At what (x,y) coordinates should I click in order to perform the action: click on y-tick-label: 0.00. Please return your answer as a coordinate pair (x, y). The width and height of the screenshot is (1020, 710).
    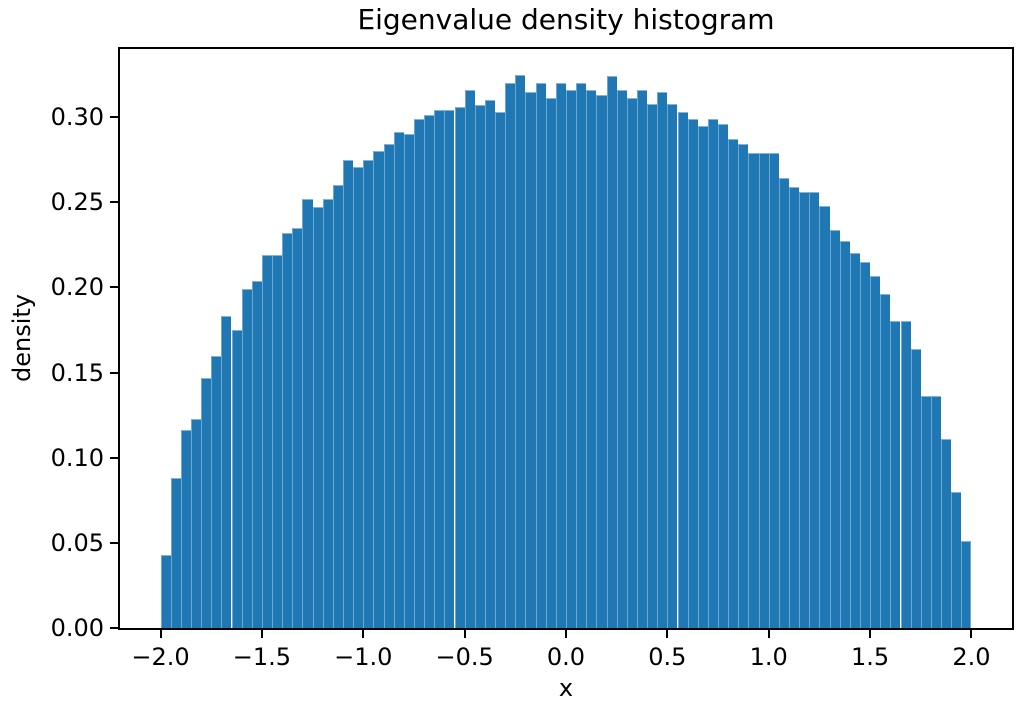
    Looking at the image, I should click on (77, 628).